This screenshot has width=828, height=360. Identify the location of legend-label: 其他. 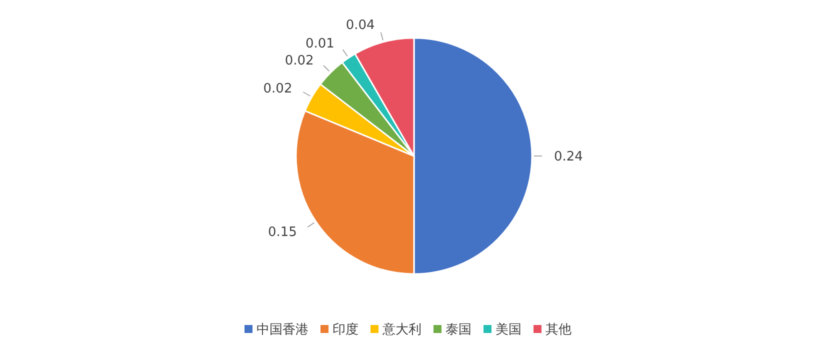
(559, 330).